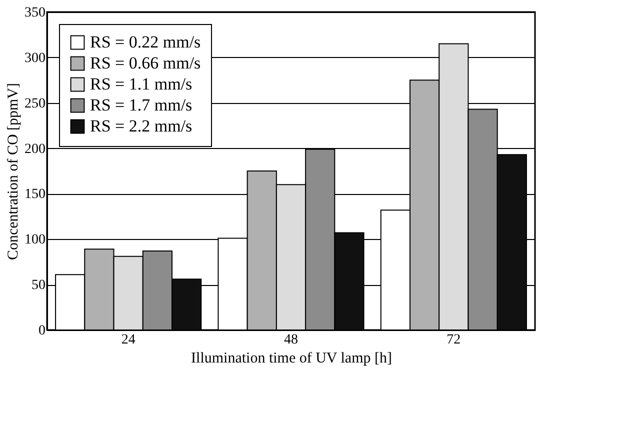  What do you see at coordinates (14, 171) in the screenshot?
I see `y-axis-title: Concentration of CO [ppmV]` at bounding box center [14, 171].